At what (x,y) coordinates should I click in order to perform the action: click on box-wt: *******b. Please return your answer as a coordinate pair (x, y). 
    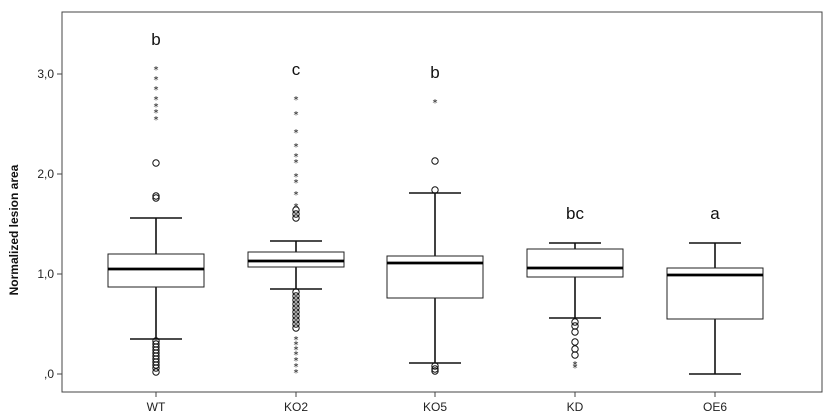
    Looking at the image, I should click on (156, 203).